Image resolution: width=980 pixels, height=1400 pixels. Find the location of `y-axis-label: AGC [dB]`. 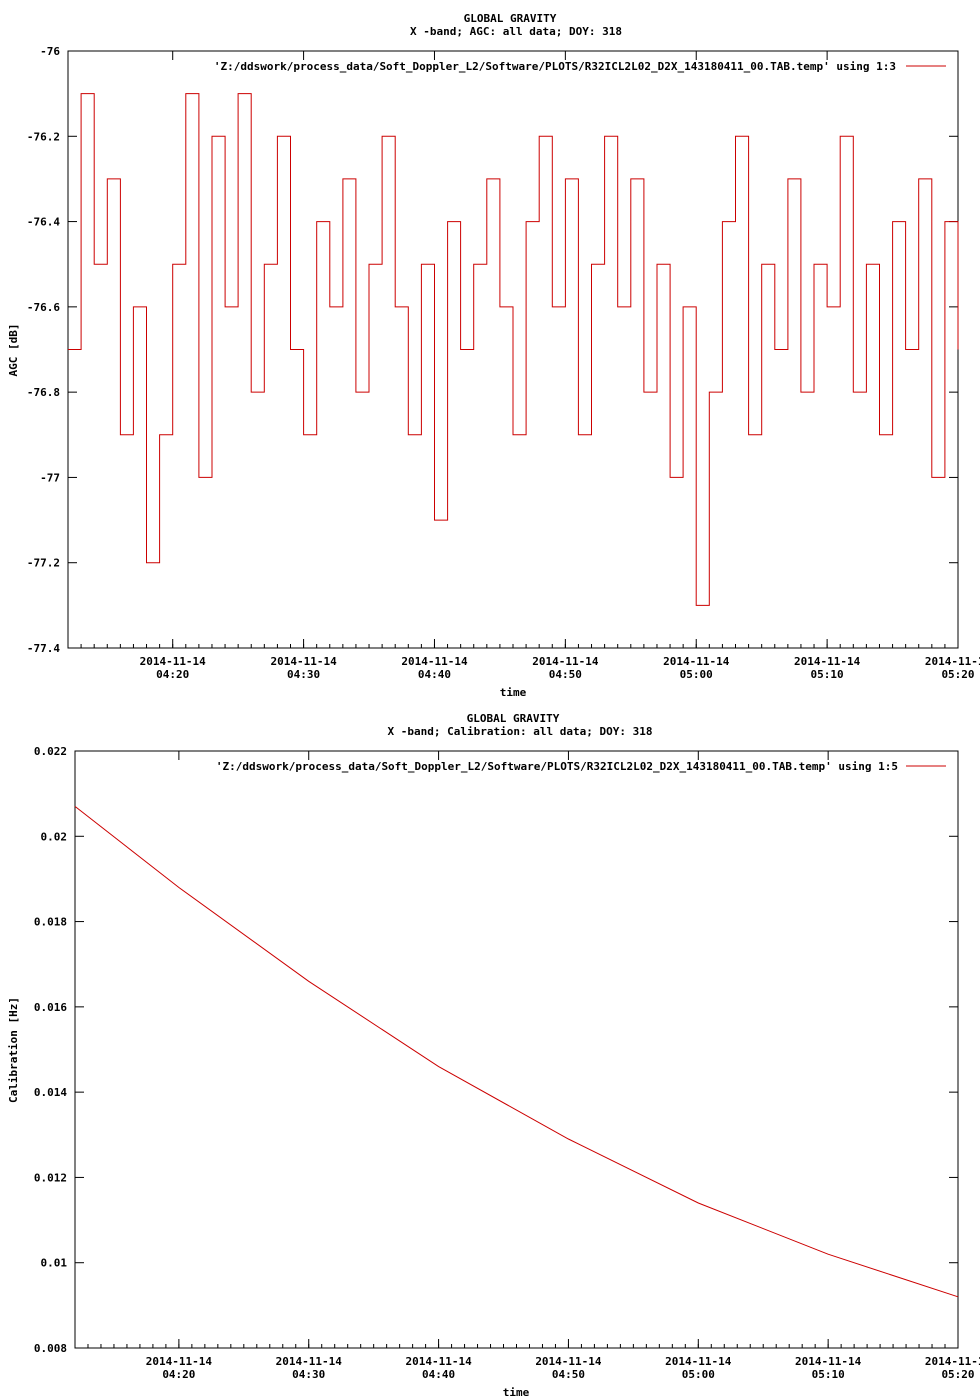

y-axis-label: AGC [dB] is located at coordinates (13, 350).